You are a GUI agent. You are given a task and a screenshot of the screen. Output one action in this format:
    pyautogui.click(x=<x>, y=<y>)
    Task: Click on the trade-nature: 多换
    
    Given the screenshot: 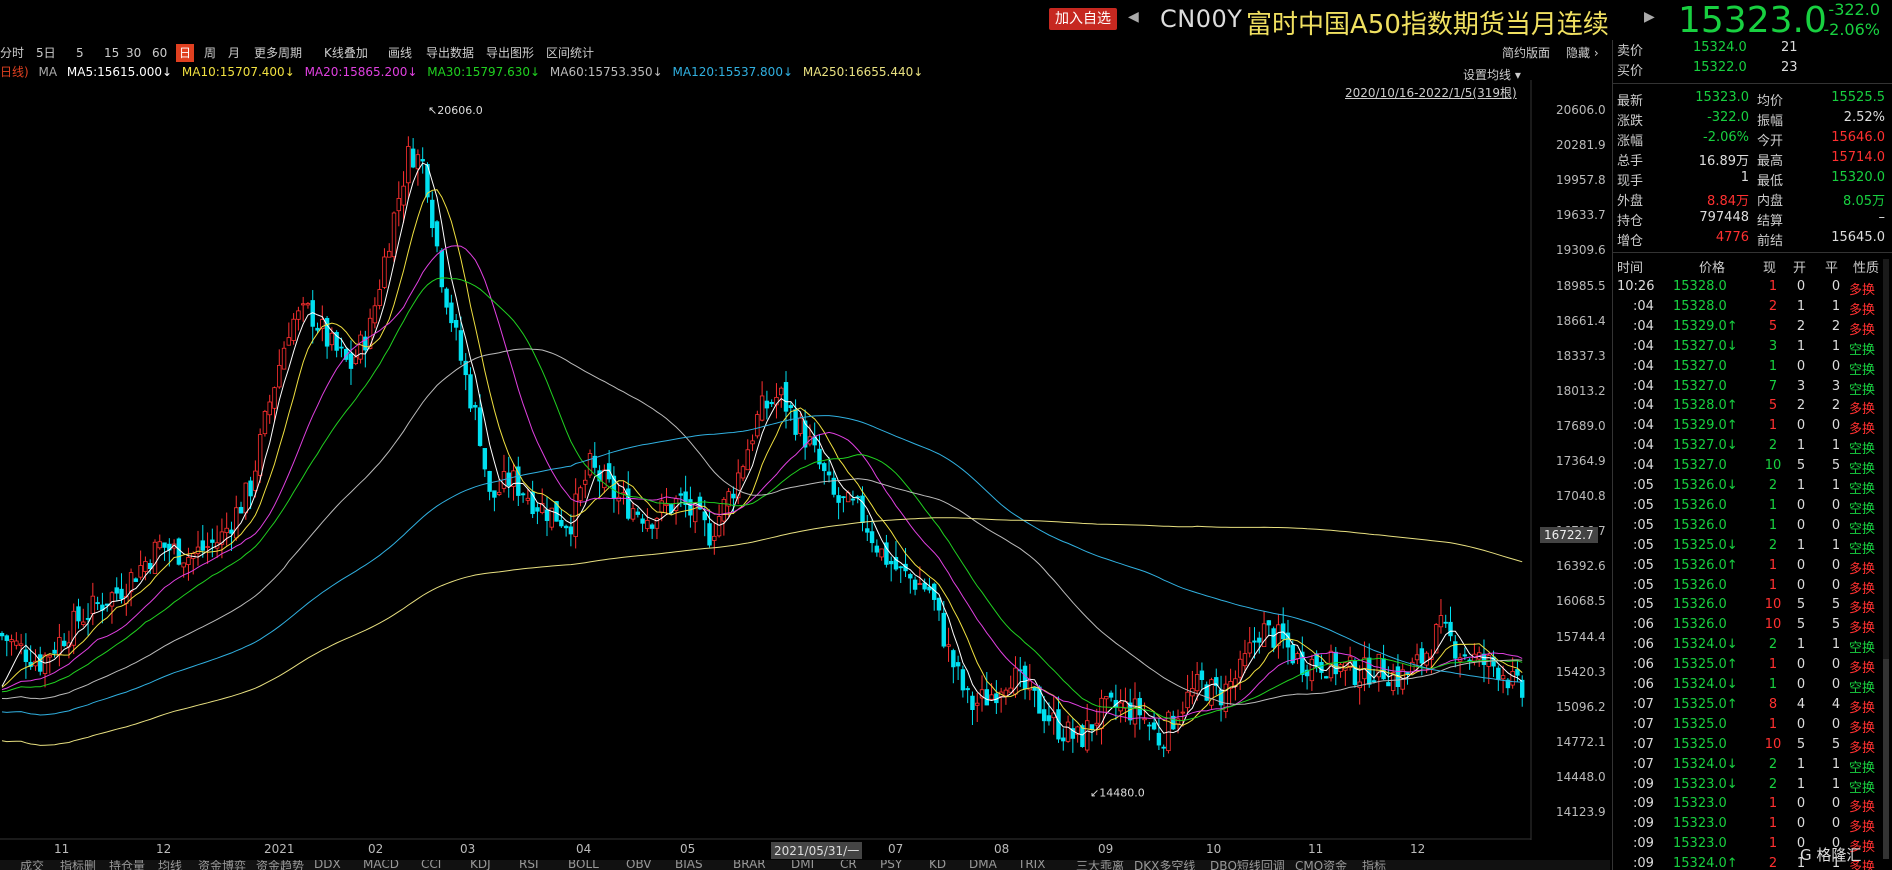 What is the action you would take?
    pyautogui.click(x=1862, y=728)
    